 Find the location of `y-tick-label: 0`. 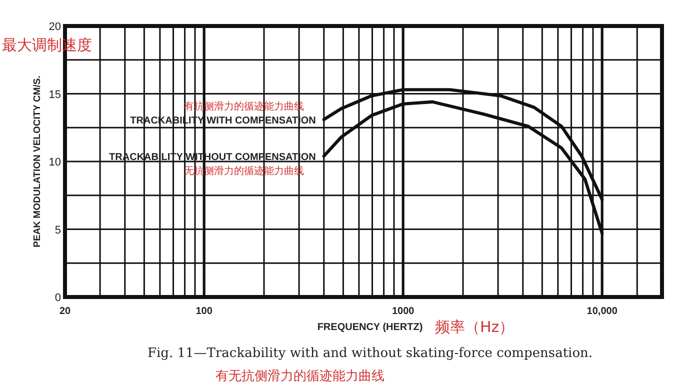

y-tick-label: 0 is located at coordinates (57, 298).